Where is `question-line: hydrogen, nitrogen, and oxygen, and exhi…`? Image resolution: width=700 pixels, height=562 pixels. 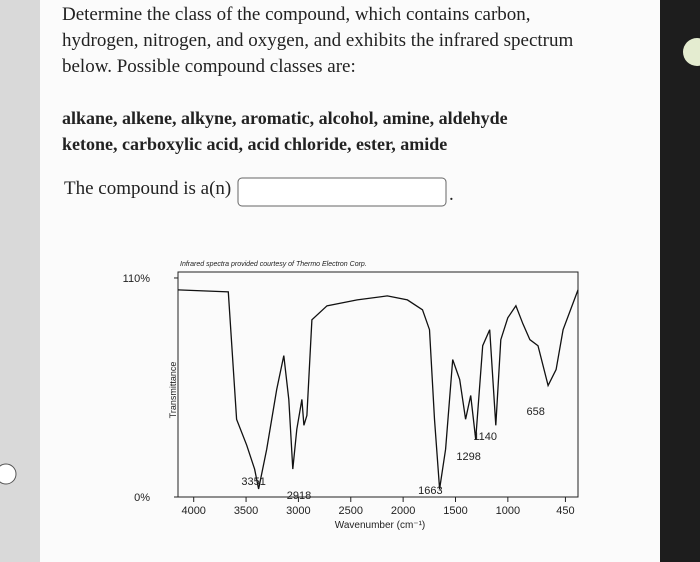
question-line: hydrogen, nitrogen, and oxygen, and exhi… is located at coordinates (317, 40).